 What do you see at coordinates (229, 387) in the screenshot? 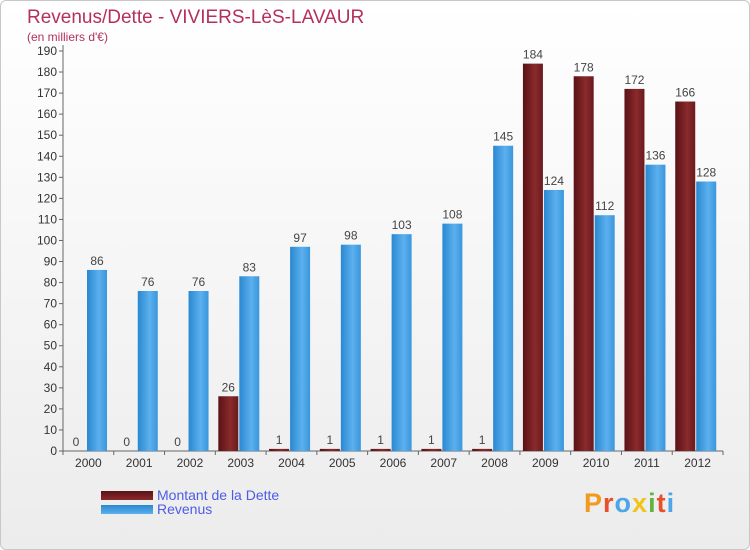
I see `data-label: 26` at bounding box center [229, 387].